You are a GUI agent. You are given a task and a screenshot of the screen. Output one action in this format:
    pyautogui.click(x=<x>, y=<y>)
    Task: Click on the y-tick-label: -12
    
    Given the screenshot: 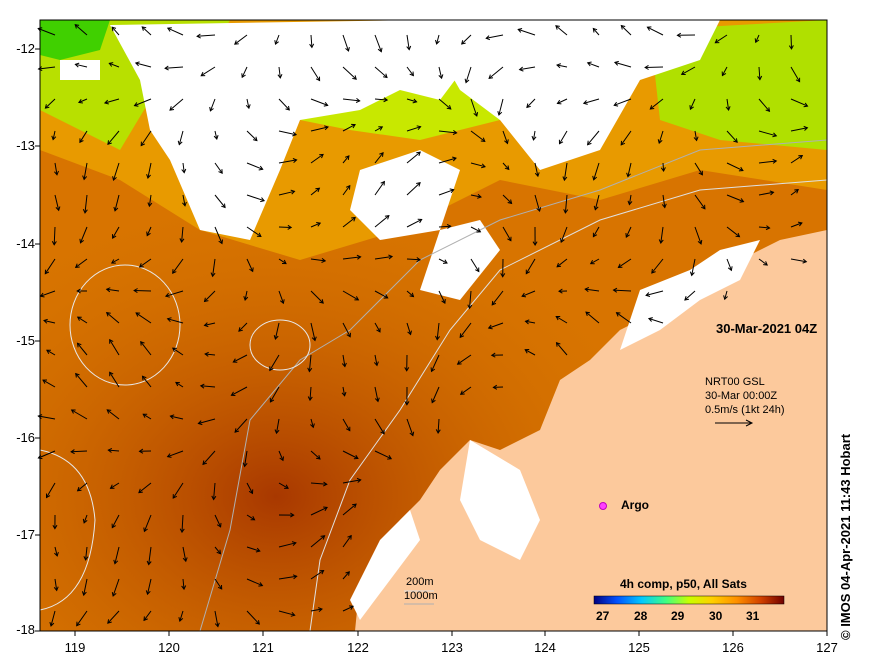 What is the action you would take?
    pyautogui.click(x=25, y=48)
    